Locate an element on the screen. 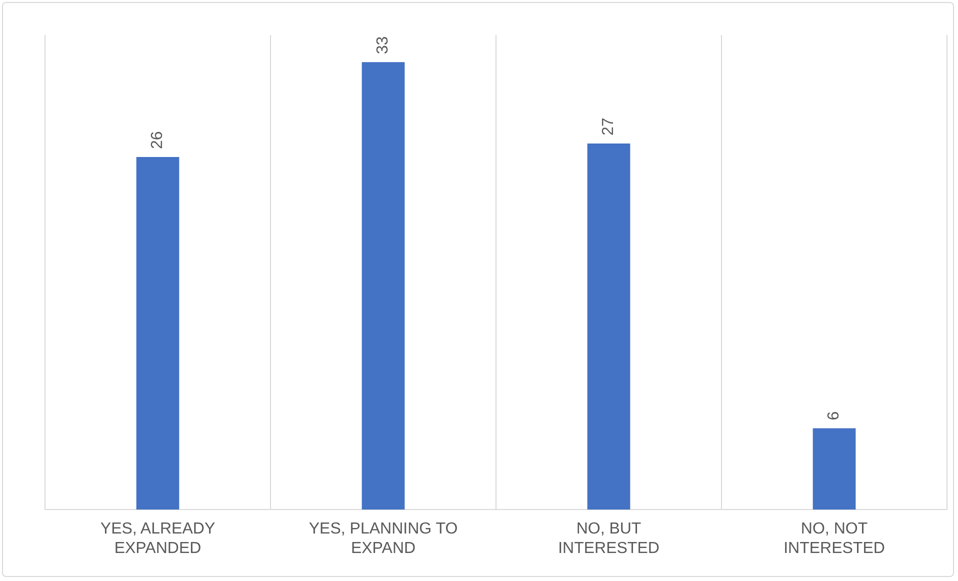 The width and height of the screenshot is (958, 581). x-tick-label: YES, ALREADY EXPANDED is located at coordinates (158, 538).